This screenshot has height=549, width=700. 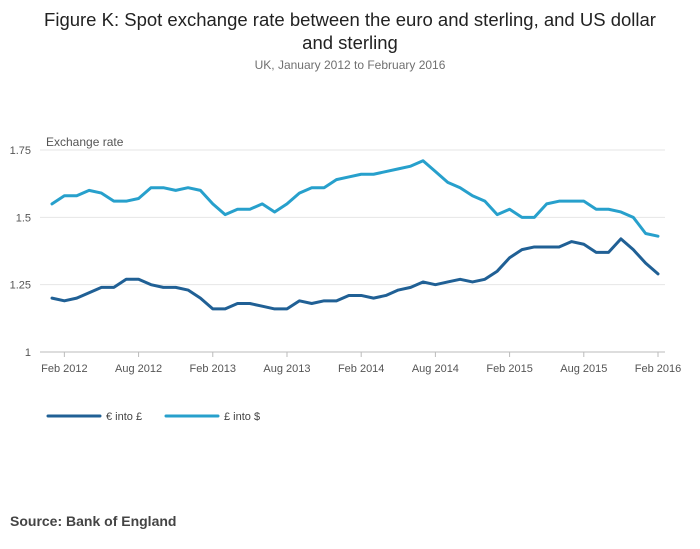 I want to click on source-note: Source: Bank of England, so click(x=93, y=521).